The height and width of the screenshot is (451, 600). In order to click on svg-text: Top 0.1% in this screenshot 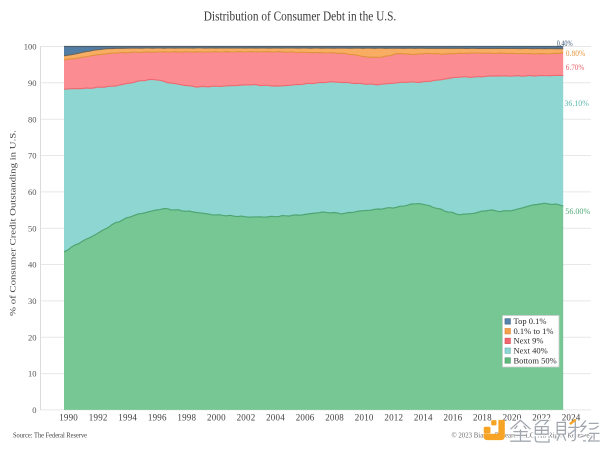, I will do `click(530, 321)`.